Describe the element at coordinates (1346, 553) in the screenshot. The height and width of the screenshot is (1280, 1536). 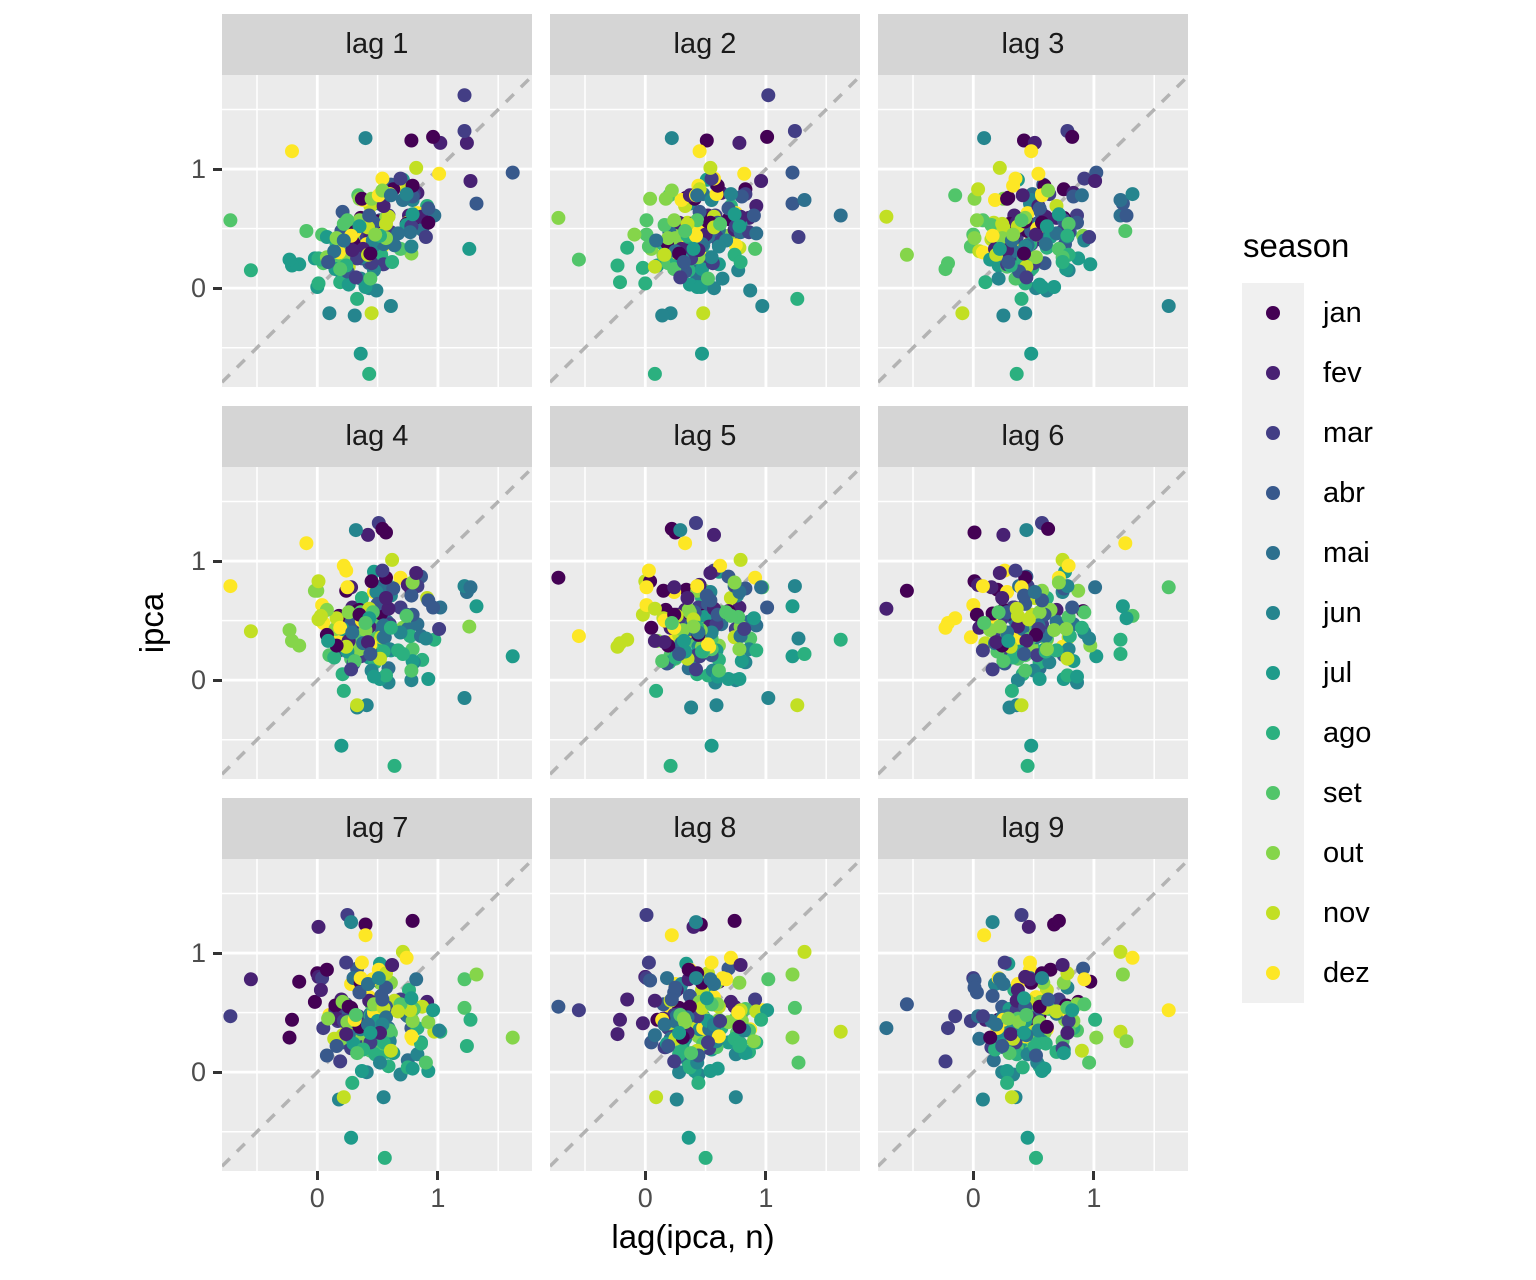
I see `legend-label-mai: mai` at that location.